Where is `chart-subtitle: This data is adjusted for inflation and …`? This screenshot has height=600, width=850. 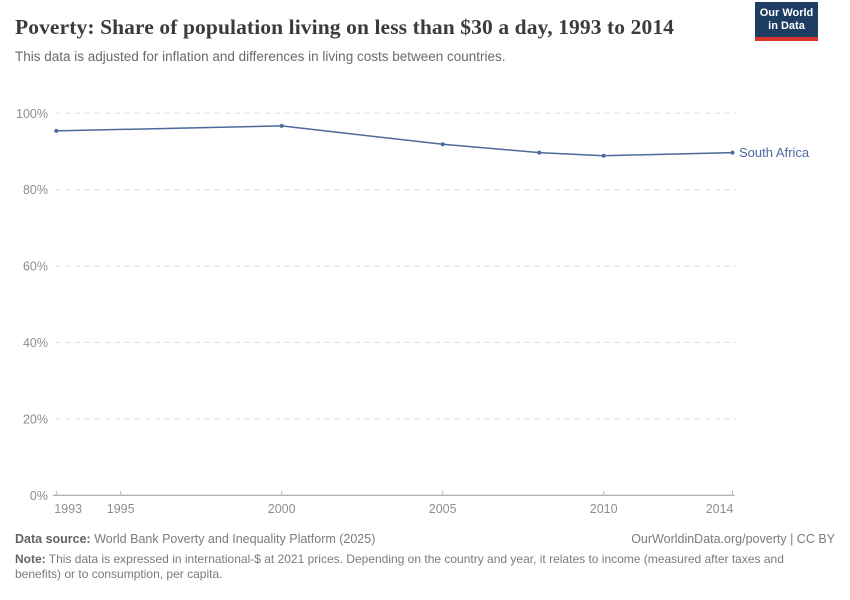
chart-subtitle: This data is adjusted for inflation and … is located at coordinates (260, 56).